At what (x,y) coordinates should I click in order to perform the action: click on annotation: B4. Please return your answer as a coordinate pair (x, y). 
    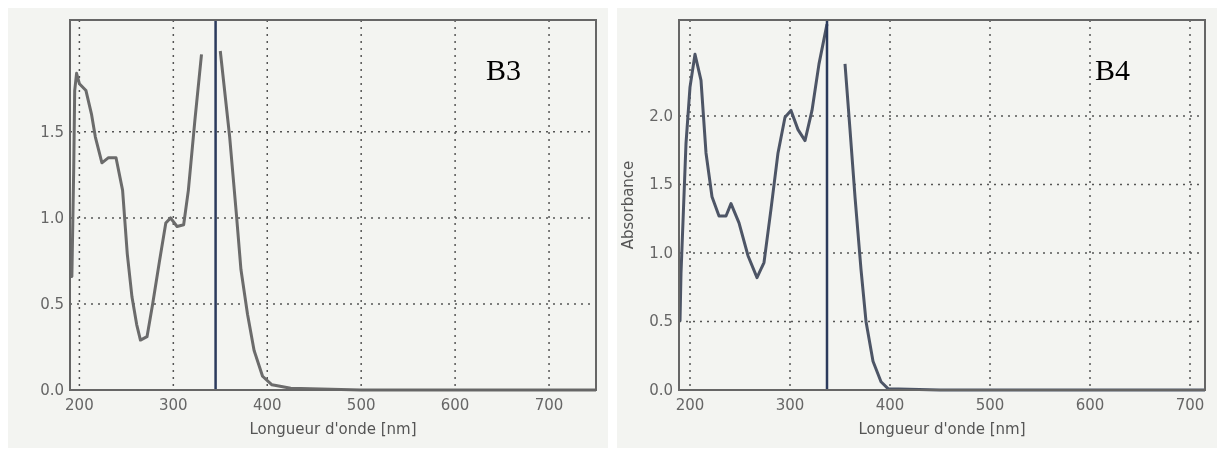
    Looking at the image, I should click on (1113, 69).